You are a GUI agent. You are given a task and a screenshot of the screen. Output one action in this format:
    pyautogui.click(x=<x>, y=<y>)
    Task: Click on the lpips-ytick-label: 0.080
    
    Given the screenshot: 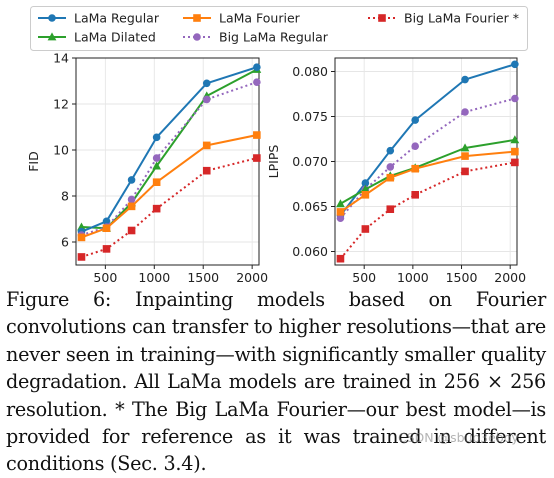 What is the action you would take?
    pyautogui.click(x=310, y=71)
    